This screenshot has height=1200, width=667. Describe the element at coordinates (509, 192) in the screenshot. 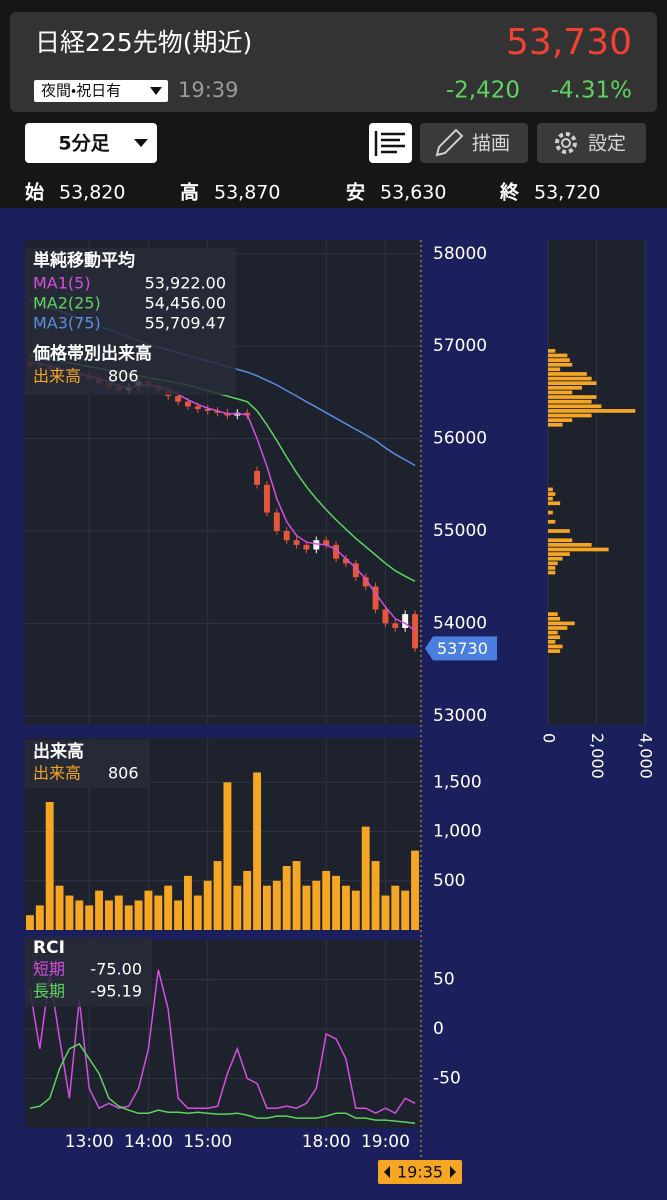

I see `ohlc-label: 終` at that location.